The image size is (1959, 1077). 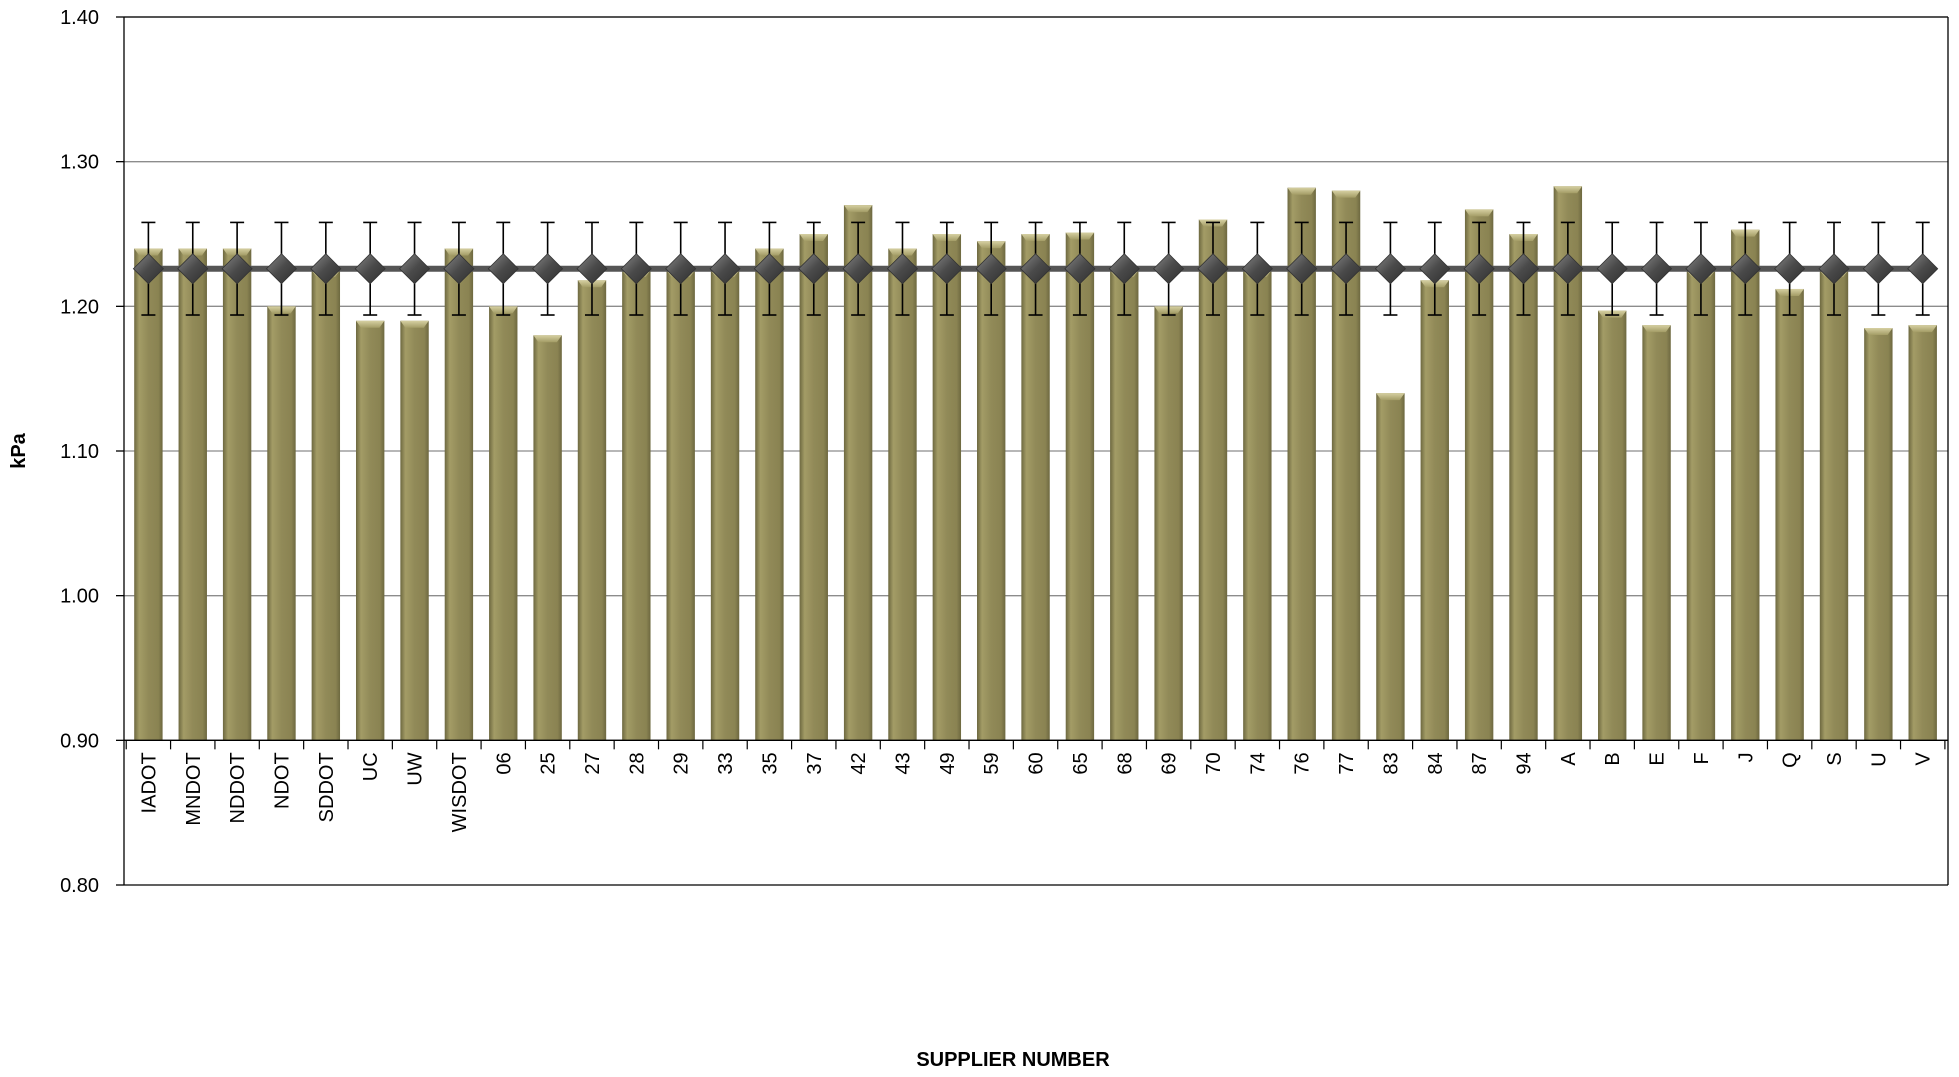 What do you see at coordinates (194, 788) in the screenshot?
I see `x-tick-label-MNDOT: MNDOT` at bounding box center [194, 788].